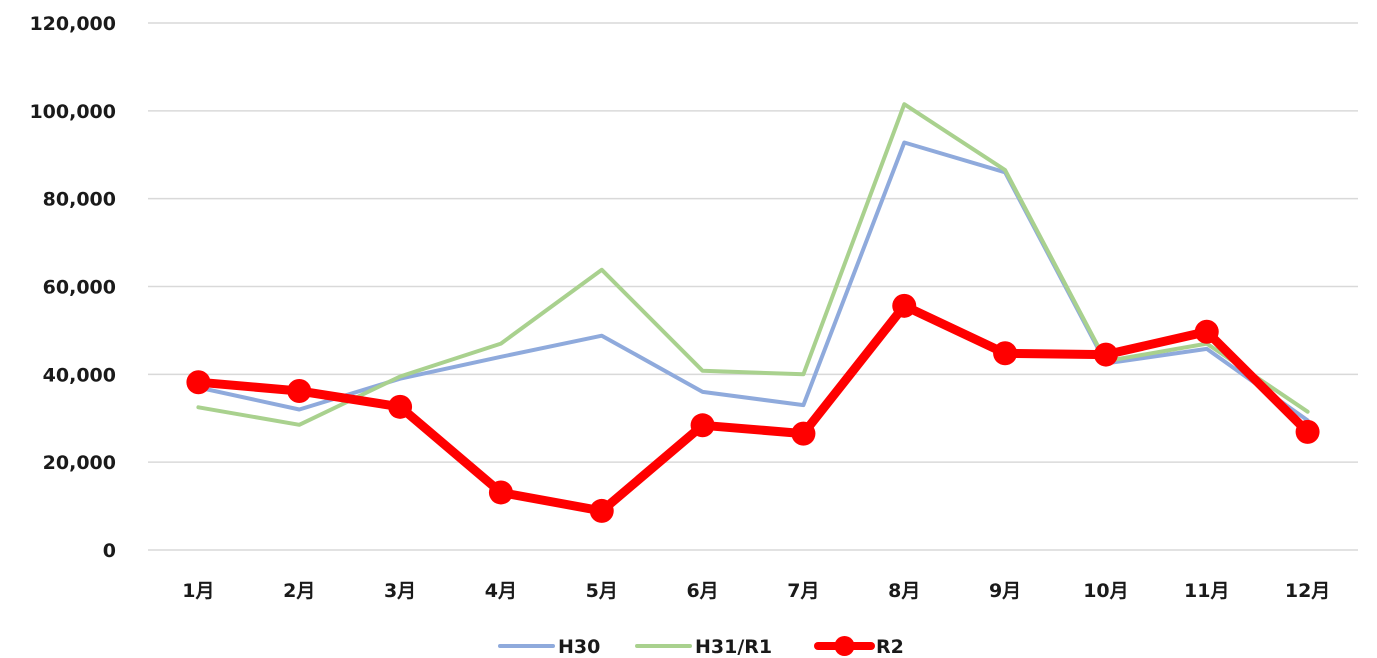 Image resolution: width=1377 pixels, height=658 pixels. I want to click on x-tick-label: 9月, so click(1005, 591).